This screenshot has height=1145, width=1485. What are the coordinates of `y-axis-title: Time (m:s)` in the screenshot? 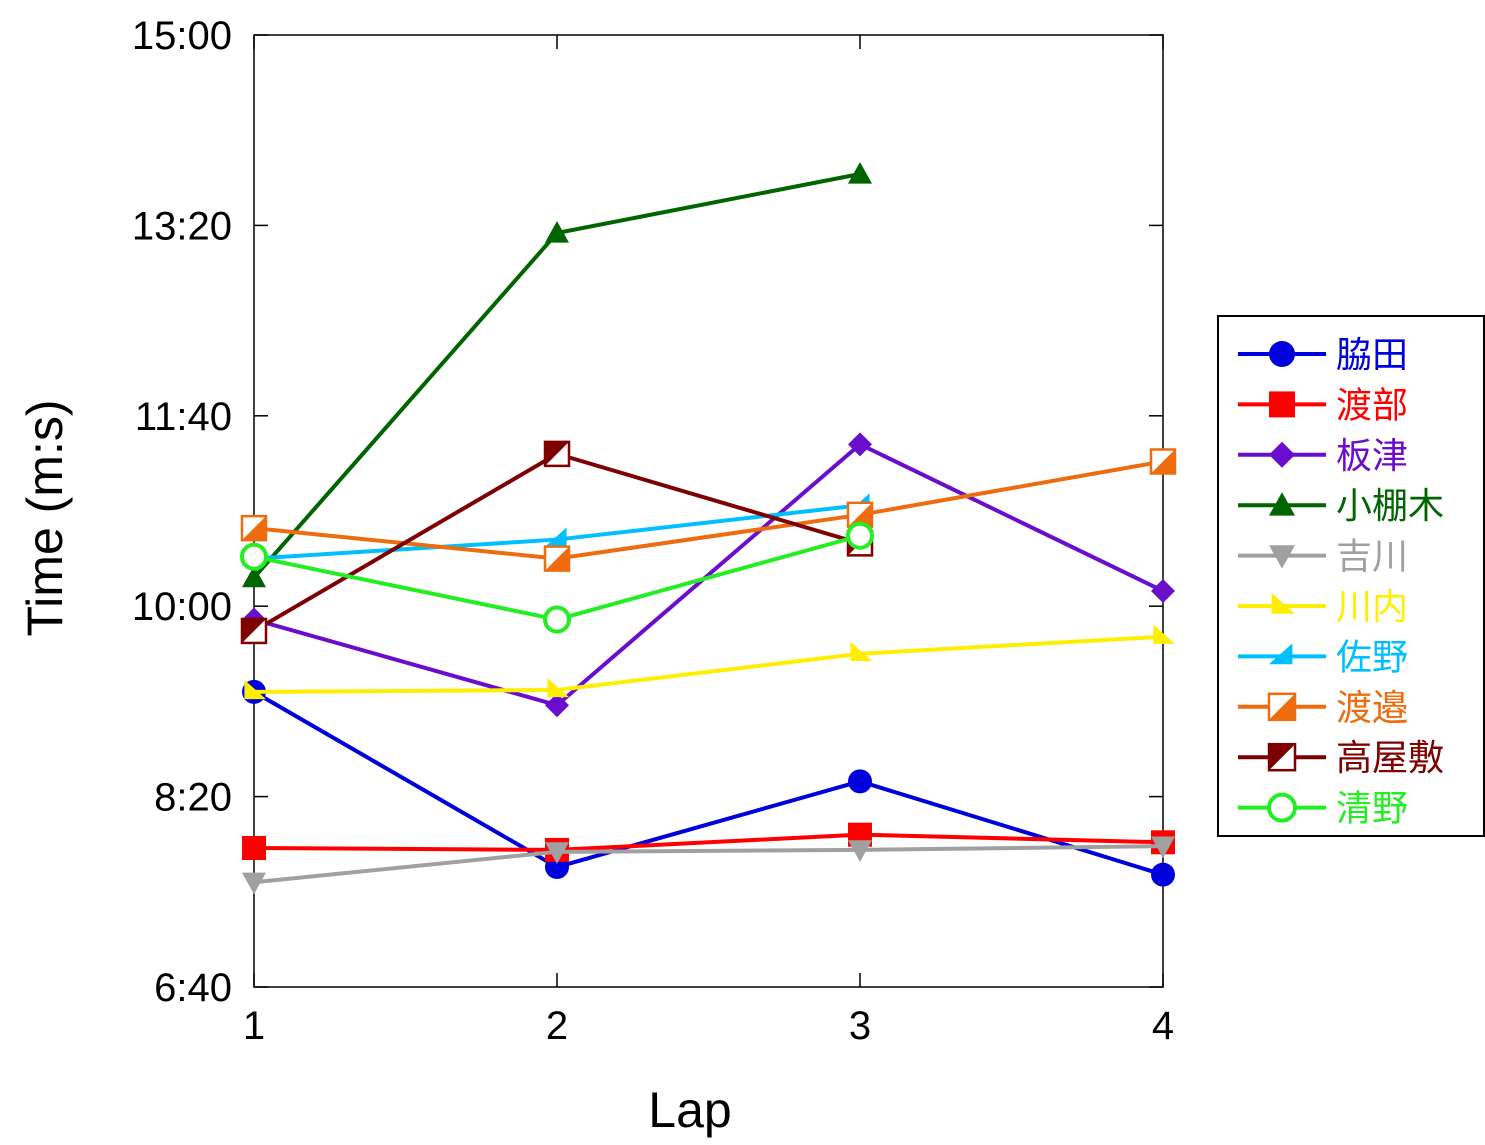 It's located at (45, 518).